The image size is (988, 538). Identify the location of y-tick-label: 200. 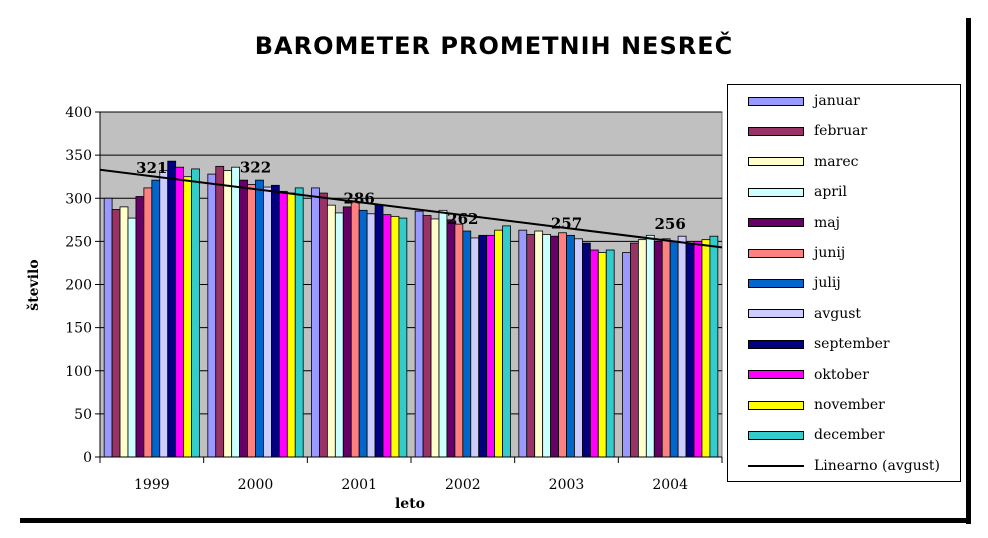
(78, 286).